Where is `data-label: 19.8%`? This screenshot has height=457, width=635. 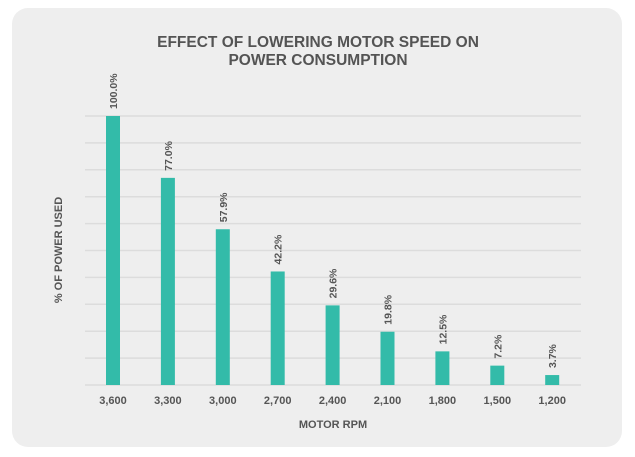
data-label: 19.8% is located at coordinates (389, 309).